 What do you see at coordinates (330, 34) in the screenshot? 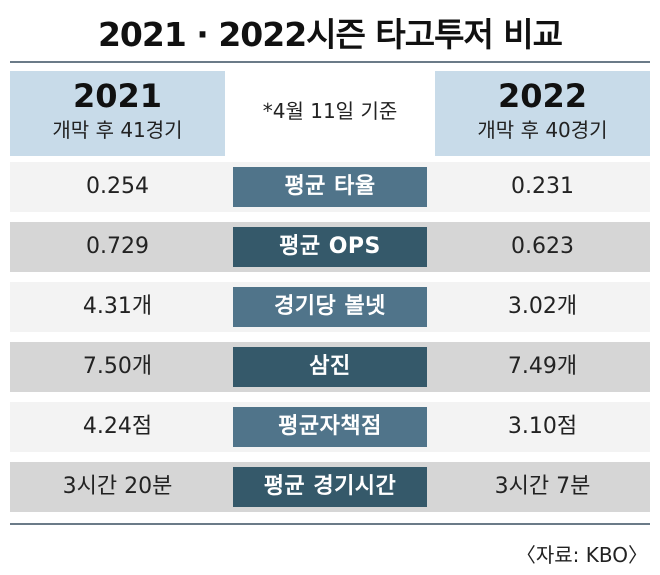
I see `page-title: 2021 · 2022시즌 타고투저 비교` at bounding box center [330, 34].